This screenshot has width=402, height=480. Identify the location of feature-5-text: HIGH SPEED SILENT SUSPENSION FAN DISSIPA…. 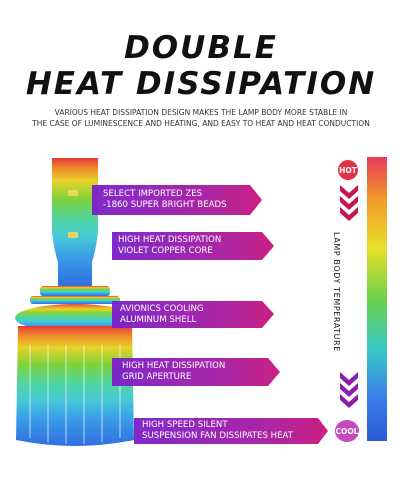
(218, 430).